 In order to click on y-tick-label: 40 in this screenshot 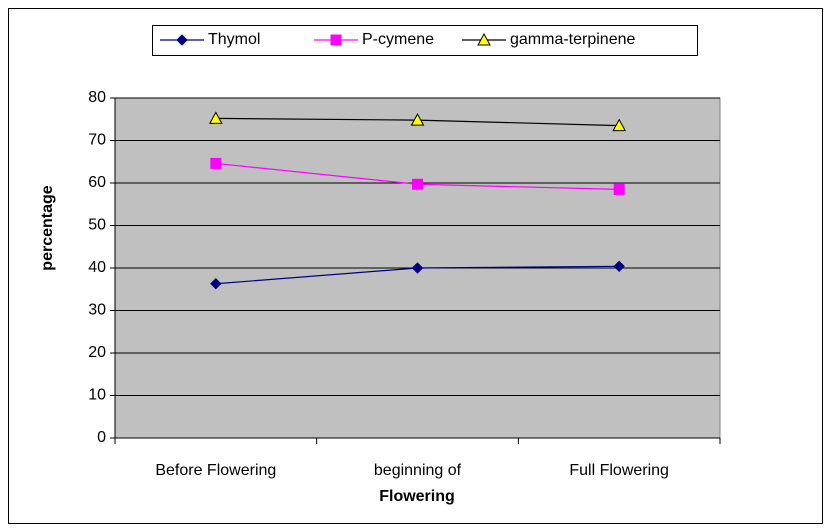, I will do `click(97, 267)`.